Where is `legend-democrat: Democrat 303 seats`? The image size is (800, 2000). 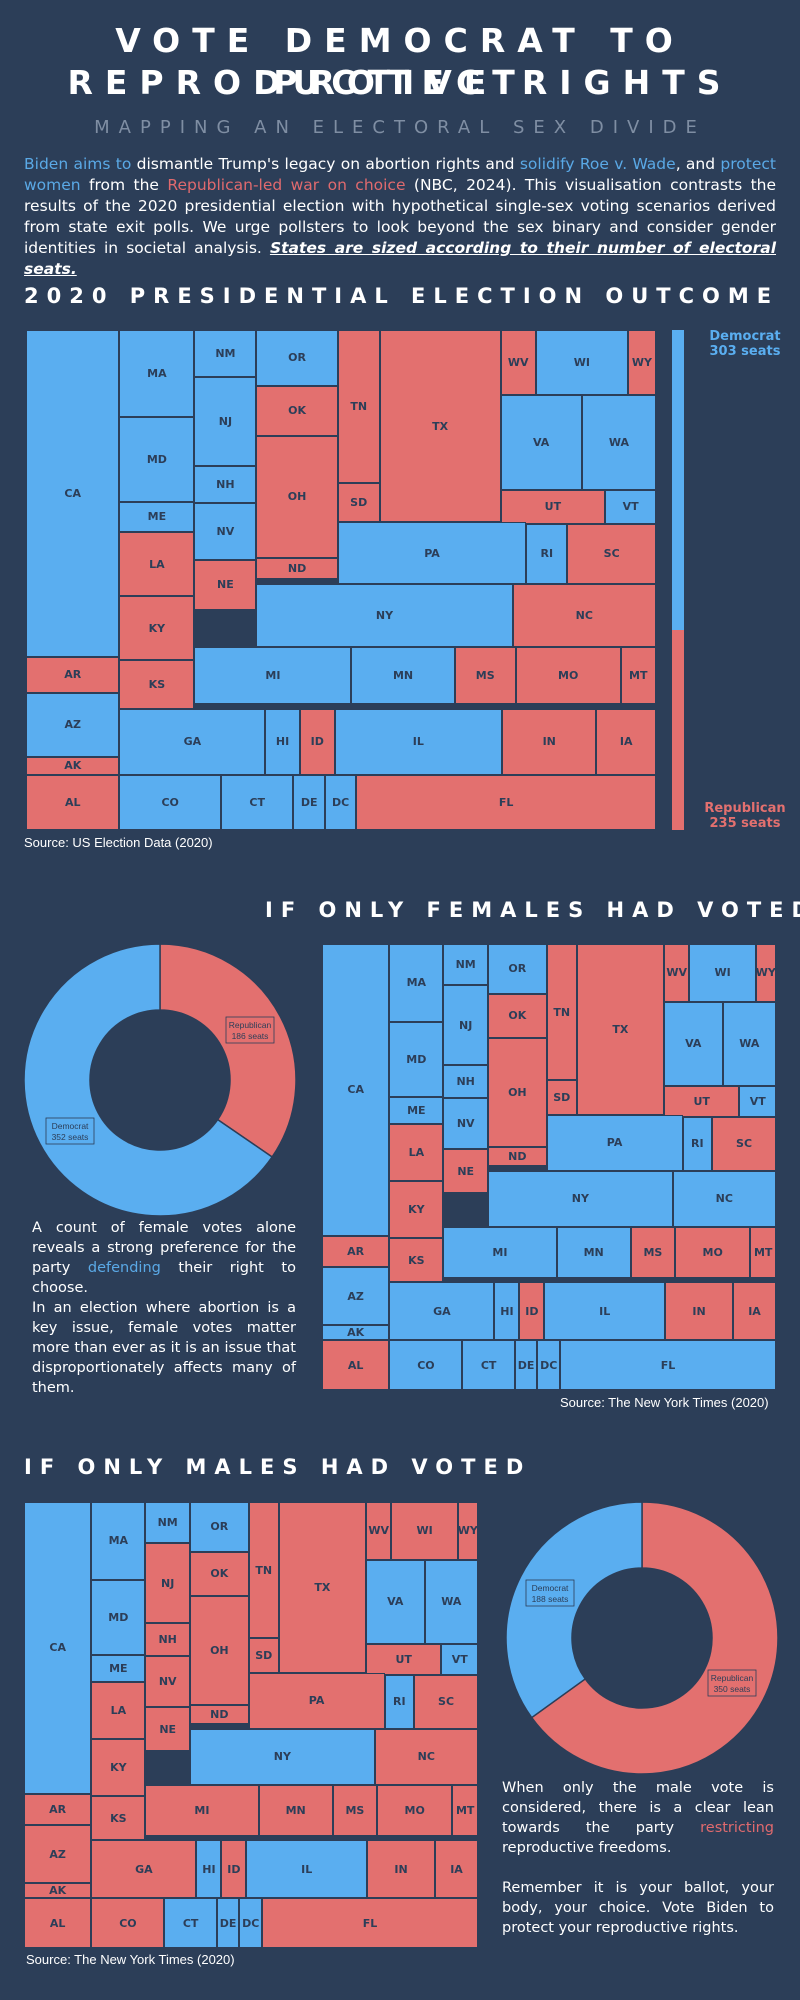 legend-democrat: Democrat 303 seats is located at coordinates (745, 344).